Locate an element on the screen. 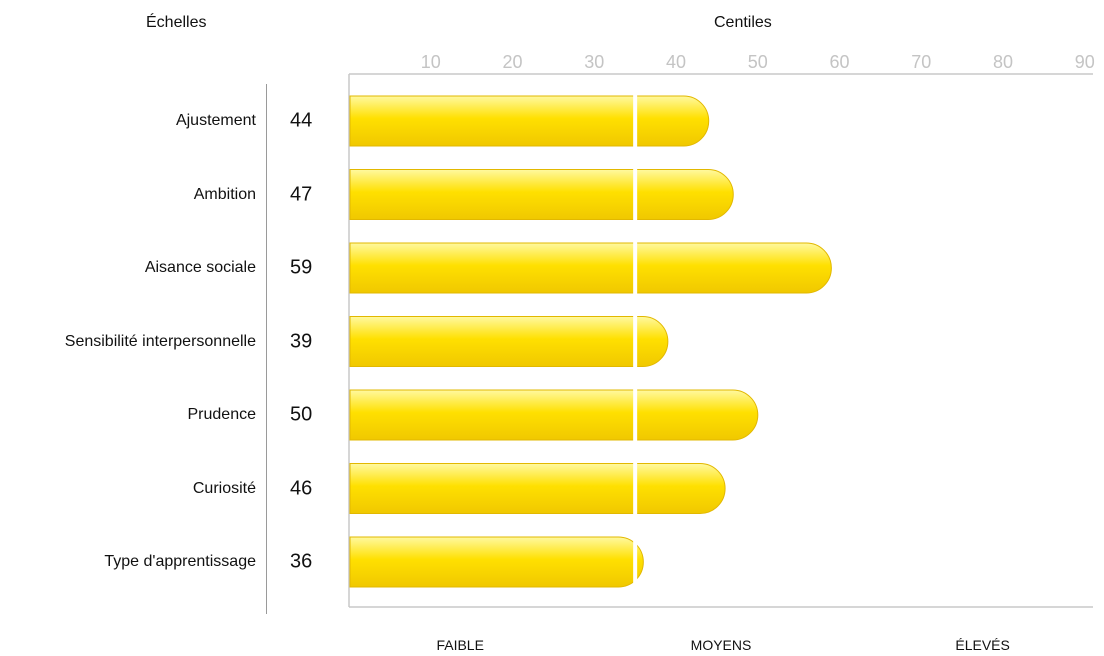 The height and width of the screenshot is (656, 1104). bar-ambition is located at coordinates (541, 194).